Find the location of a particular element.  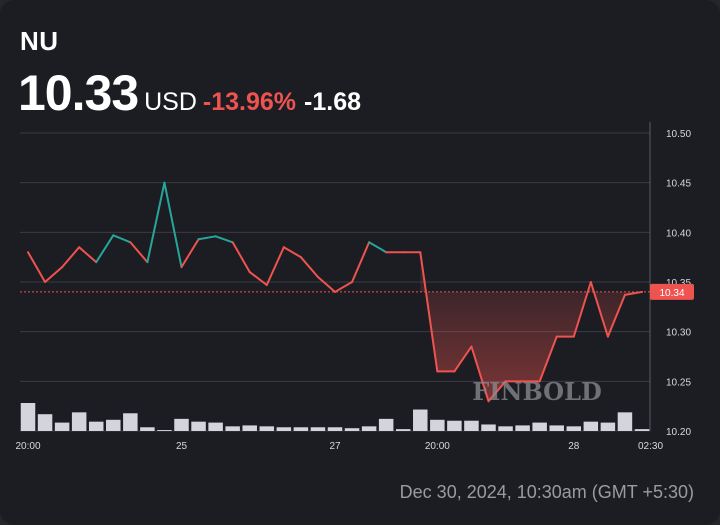

x-tick-label: 25 is located at coordinates (182, 446).